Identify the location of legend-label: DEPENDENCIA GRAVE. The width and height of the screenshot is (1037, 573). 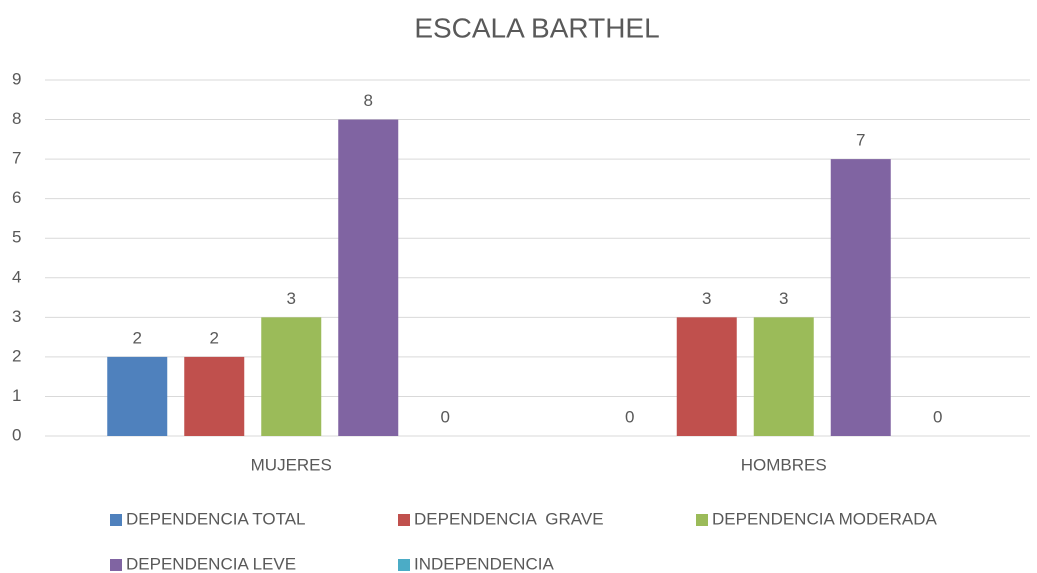
(509, 518).